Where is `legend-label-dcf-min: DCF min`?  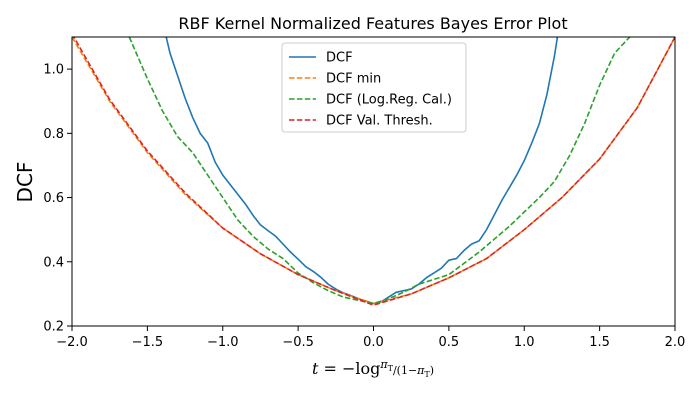 legend-label-dcf-min: DCF min is located at coordinates (353, 79).